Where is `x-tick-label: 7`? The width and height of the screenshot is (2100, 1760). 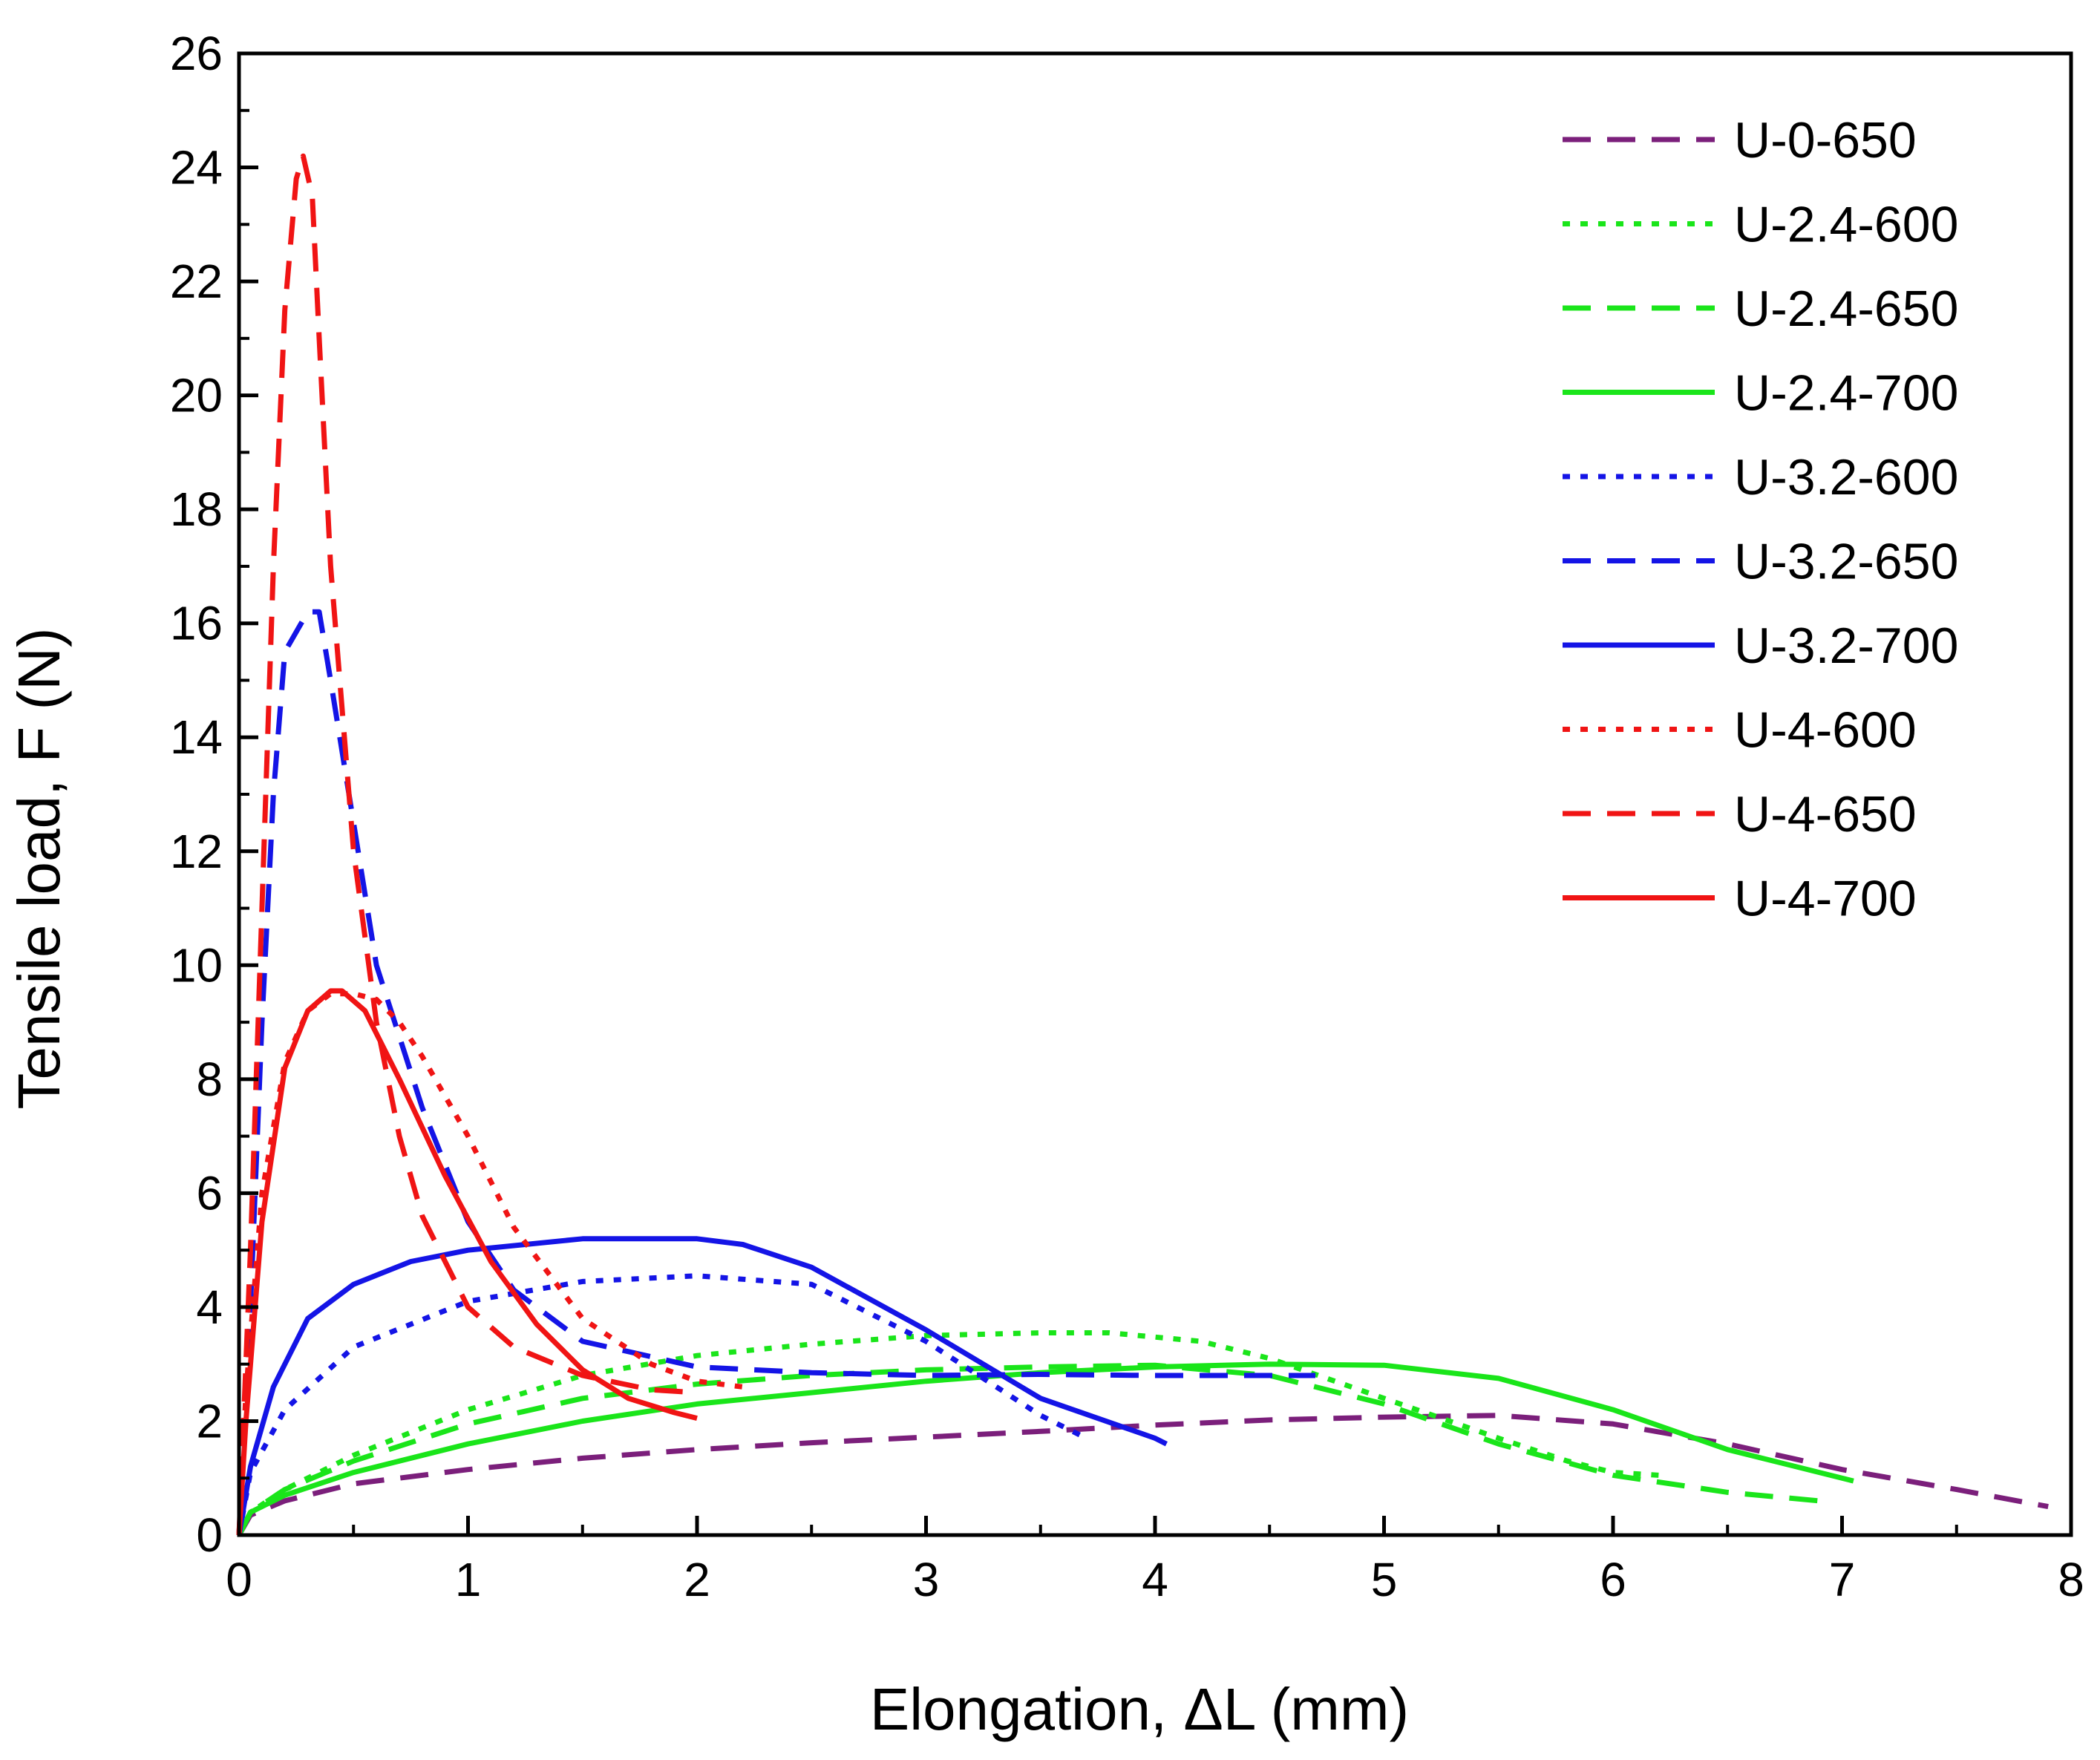
x-tick-label: 7 is located at coordinates (1843, 1579).